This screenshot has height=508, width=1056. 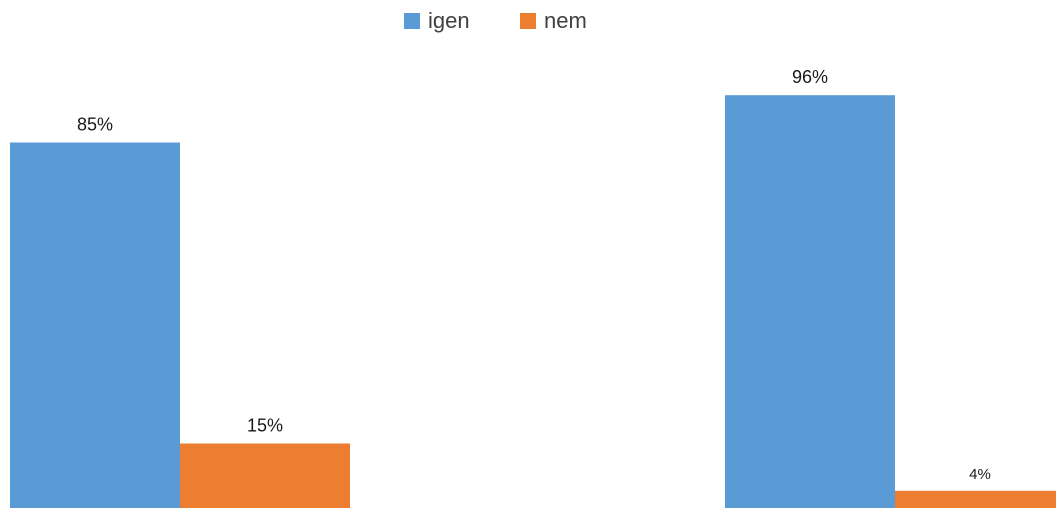 What do you see at coordinates (495, 20) in the screenshot?
I see `legend: igen nem` at bounding box center [495, 20].